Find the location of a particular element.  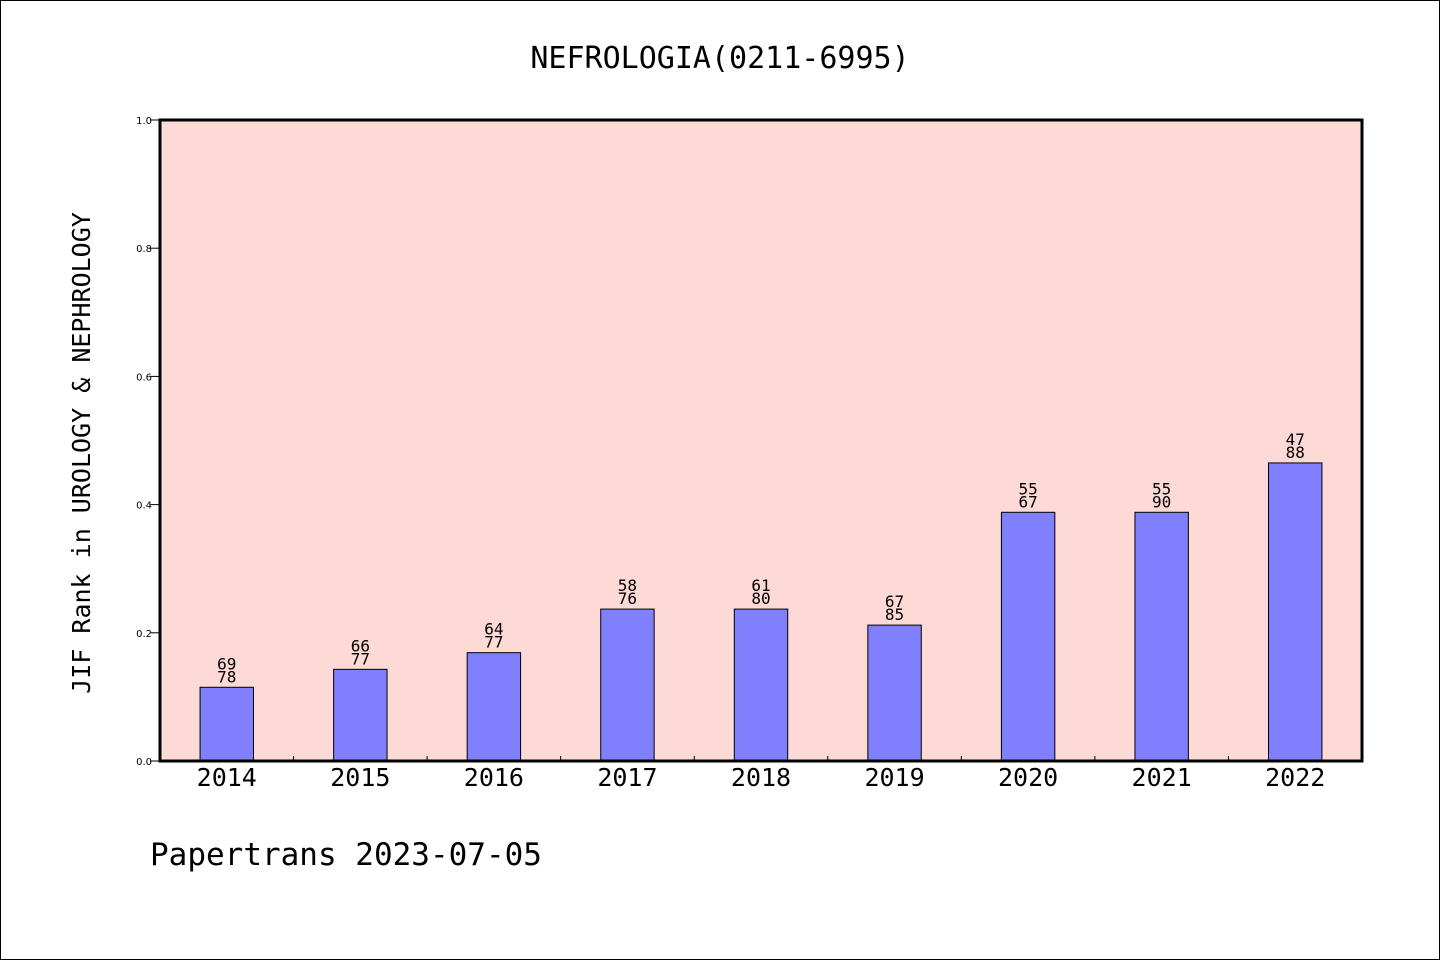

bar-total-label: 67 is located at coordinates (1027, 501).